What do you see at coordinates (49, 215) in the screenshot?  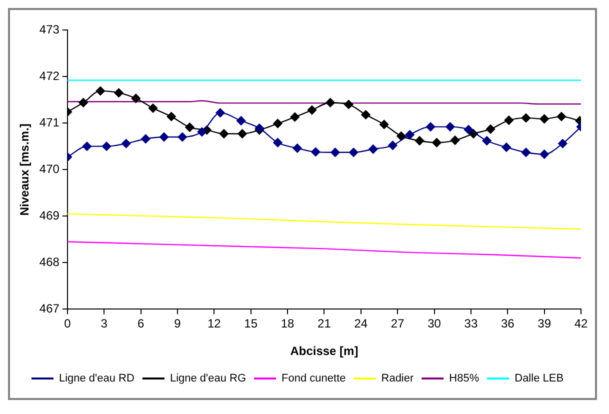 I see `y-tick-label: 469` at bounding box center [49, 215].